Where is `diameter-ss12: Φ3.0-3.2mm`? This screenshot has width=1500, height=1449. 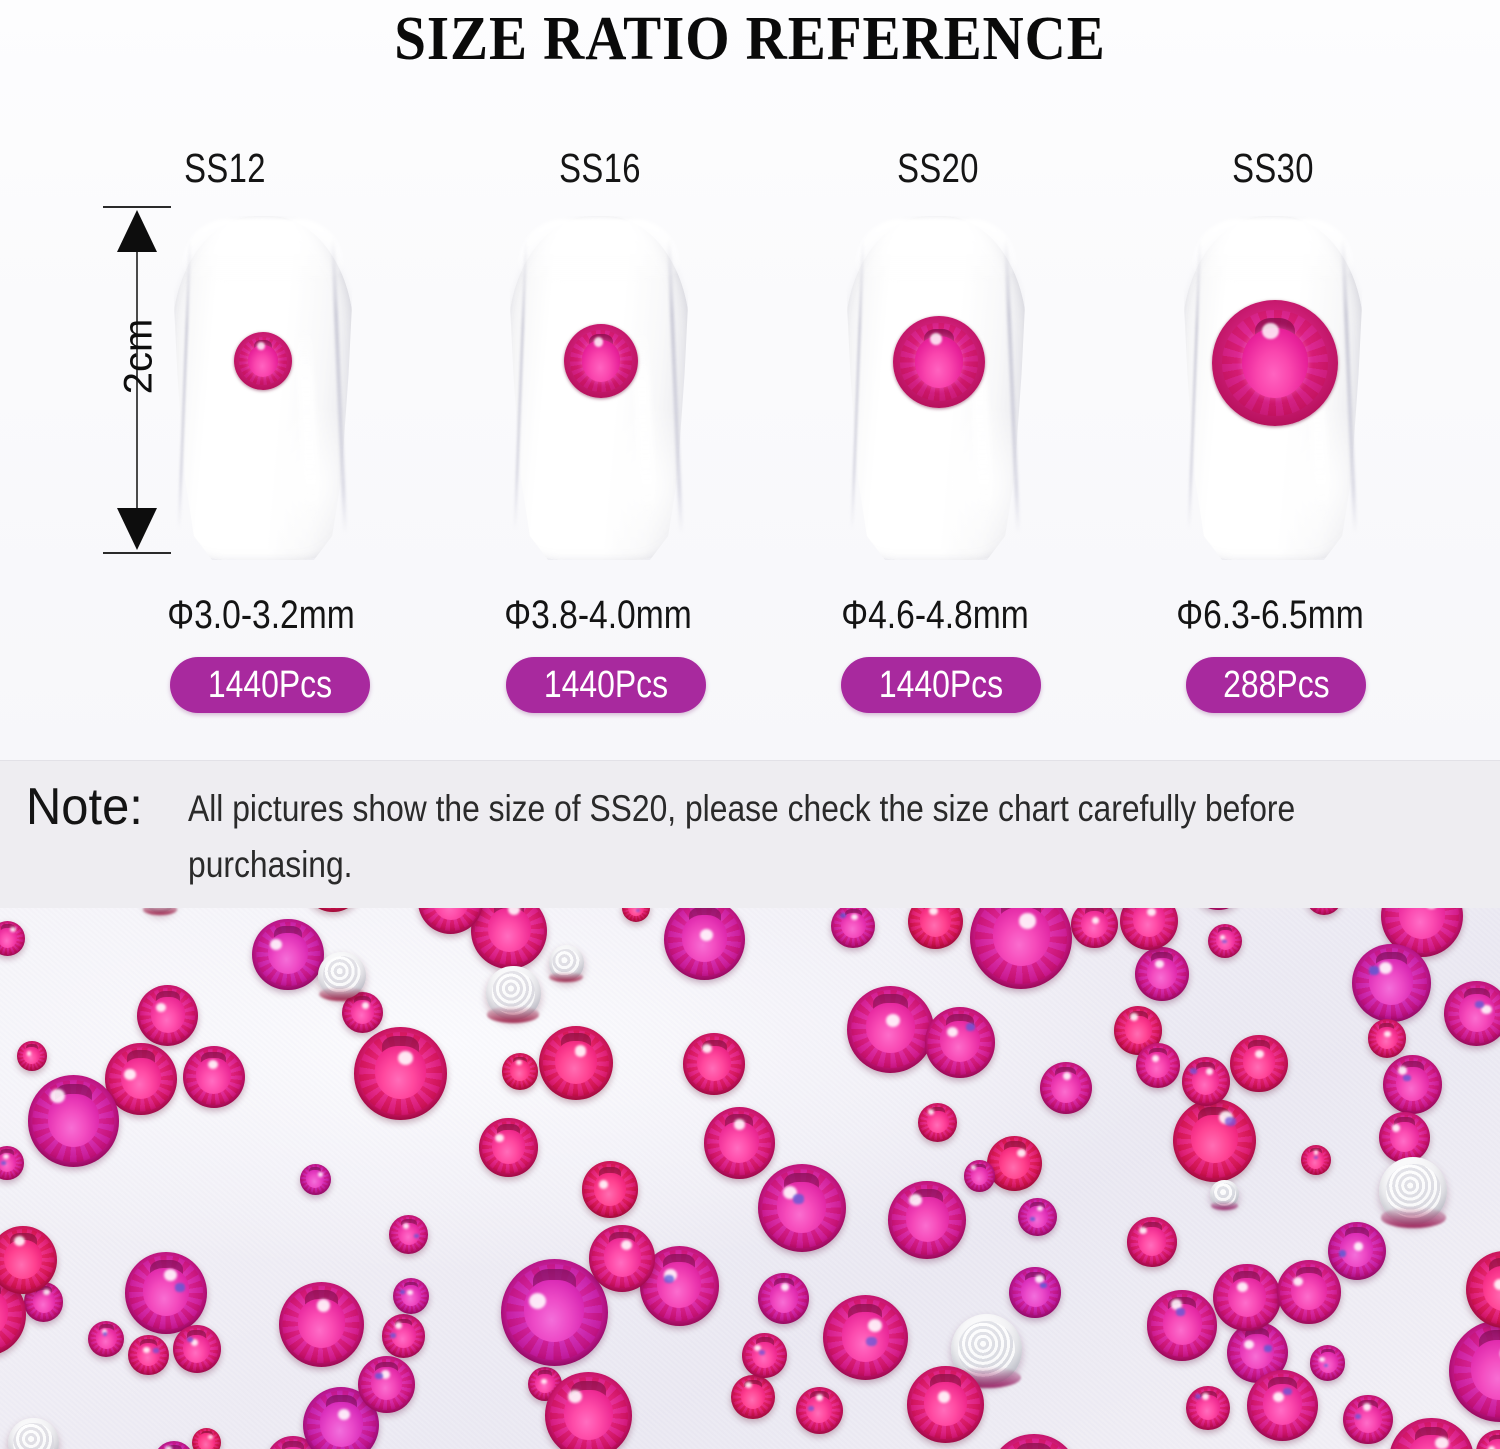
diameter-ss12: Φ3.0-3.2mm is located at coordinates (261, 615).